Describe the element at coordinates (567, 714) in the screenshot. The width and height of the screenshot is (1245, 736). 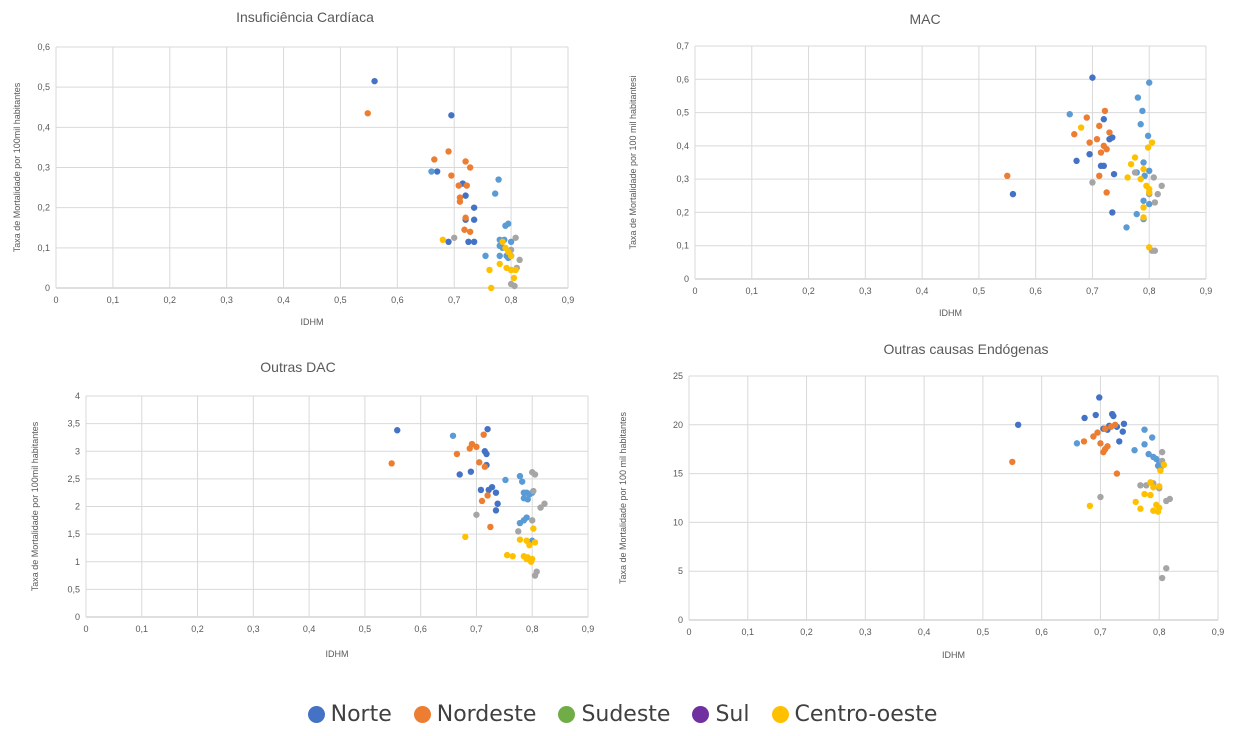
I see `legend-swatch` at that location.